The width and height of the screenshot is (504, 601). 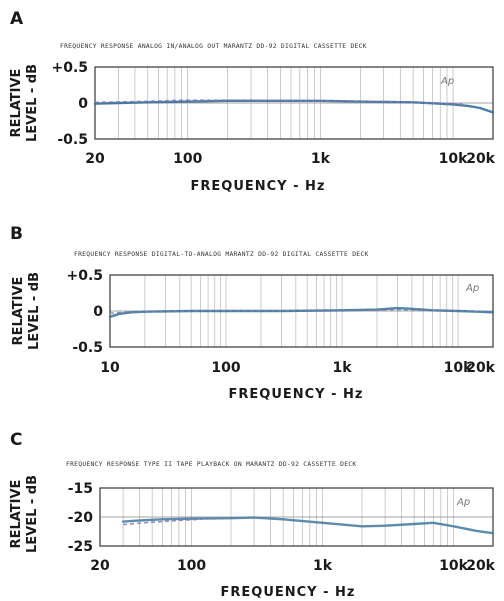 What do you see at coordinates (16, 440) in the screenshot?
I see `panel-letter: C` at bounding box center [16, 440].